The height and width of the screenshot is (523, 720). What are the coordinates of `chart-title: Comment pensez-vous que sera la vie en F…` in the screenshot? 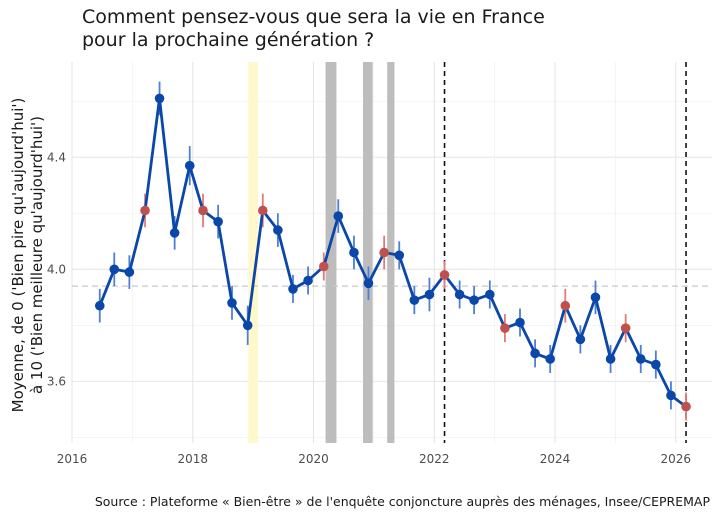 It's located at (392, 29).